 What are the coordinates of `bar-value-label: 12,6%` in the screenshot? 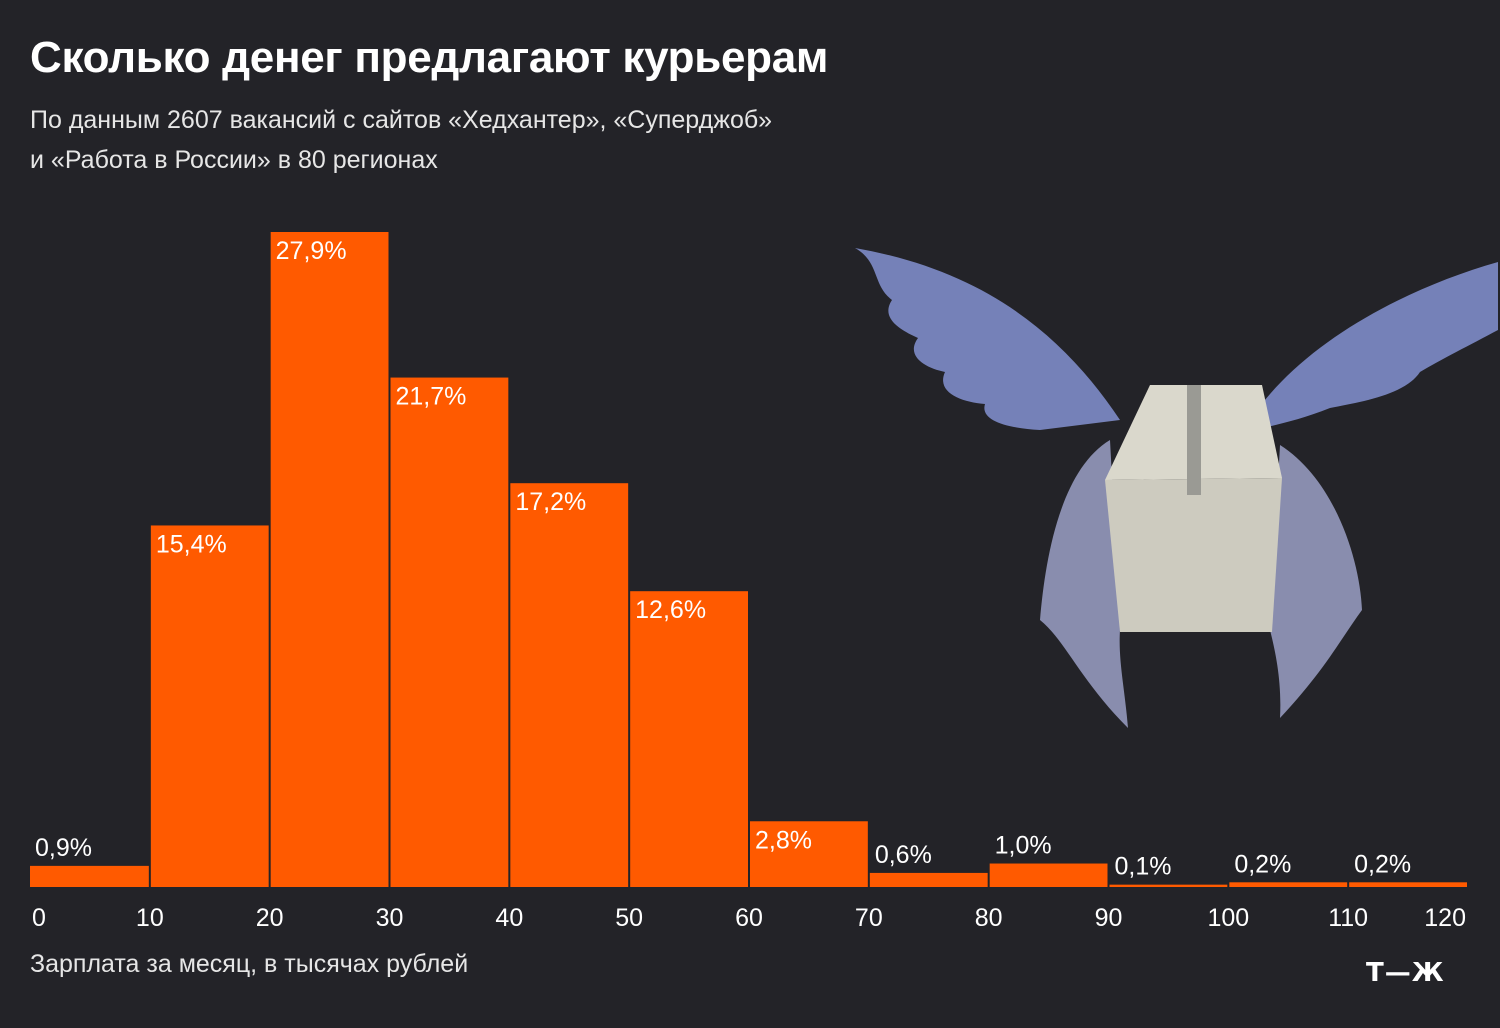 It's located at (670, 610).